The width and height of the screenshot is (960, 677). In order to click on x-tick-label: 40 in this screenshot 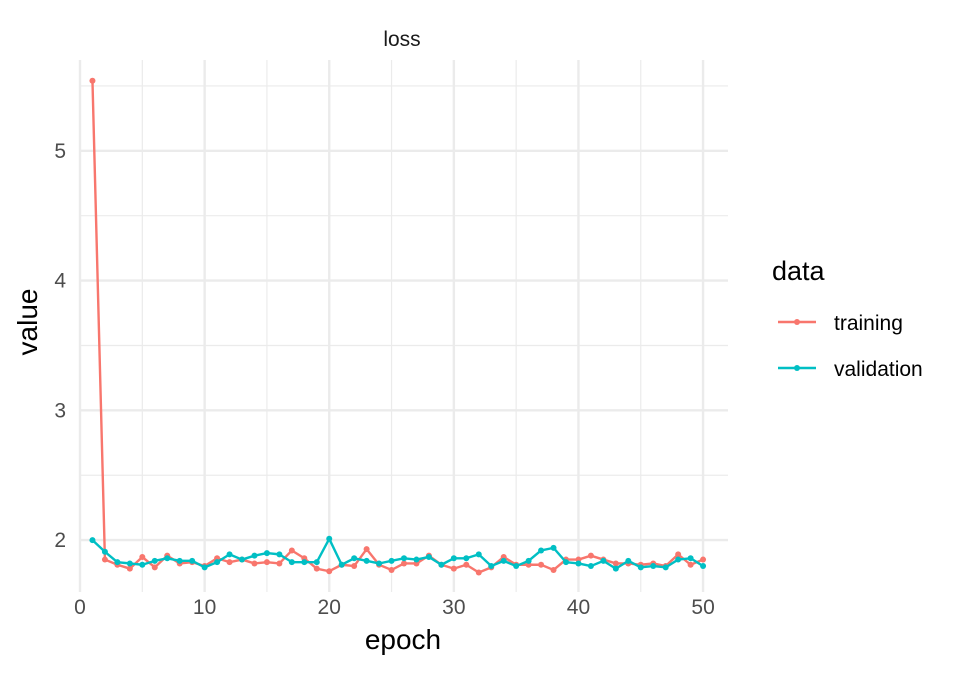, I will do `click(578, 607)`.